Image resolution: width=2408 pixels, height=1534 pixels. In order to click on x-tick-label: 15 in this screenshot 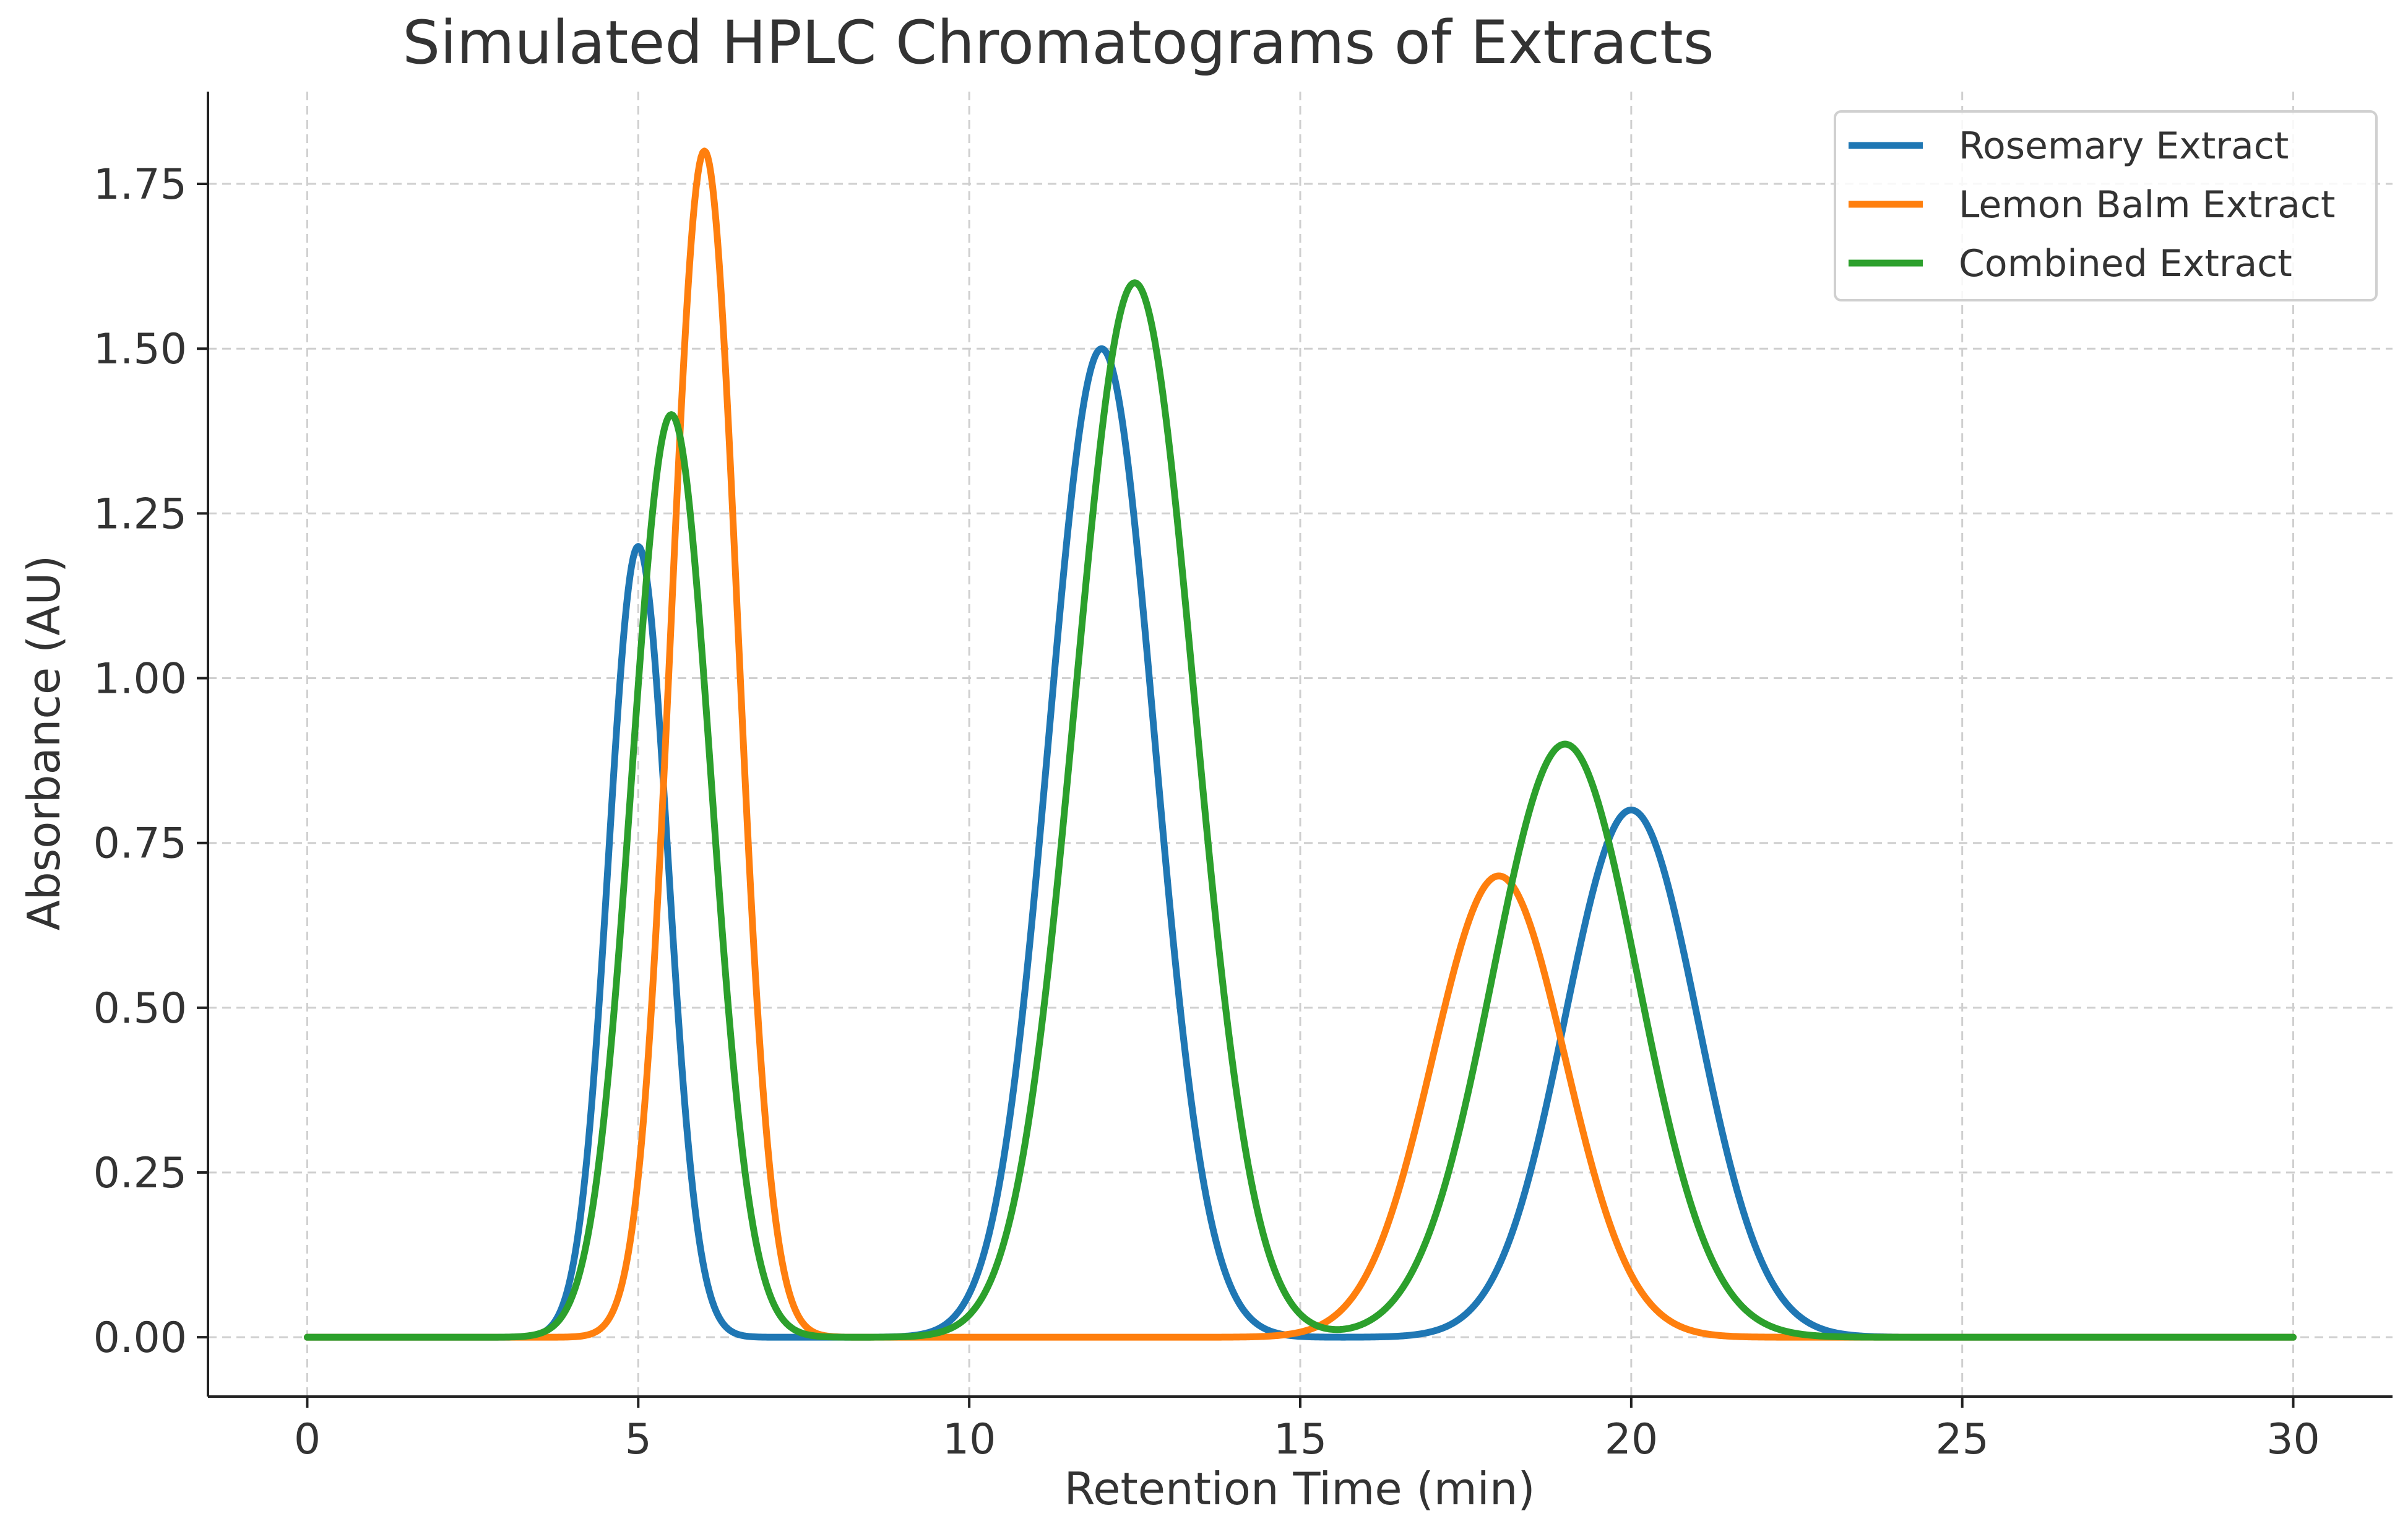, I will do `click(1300, 1439)`.